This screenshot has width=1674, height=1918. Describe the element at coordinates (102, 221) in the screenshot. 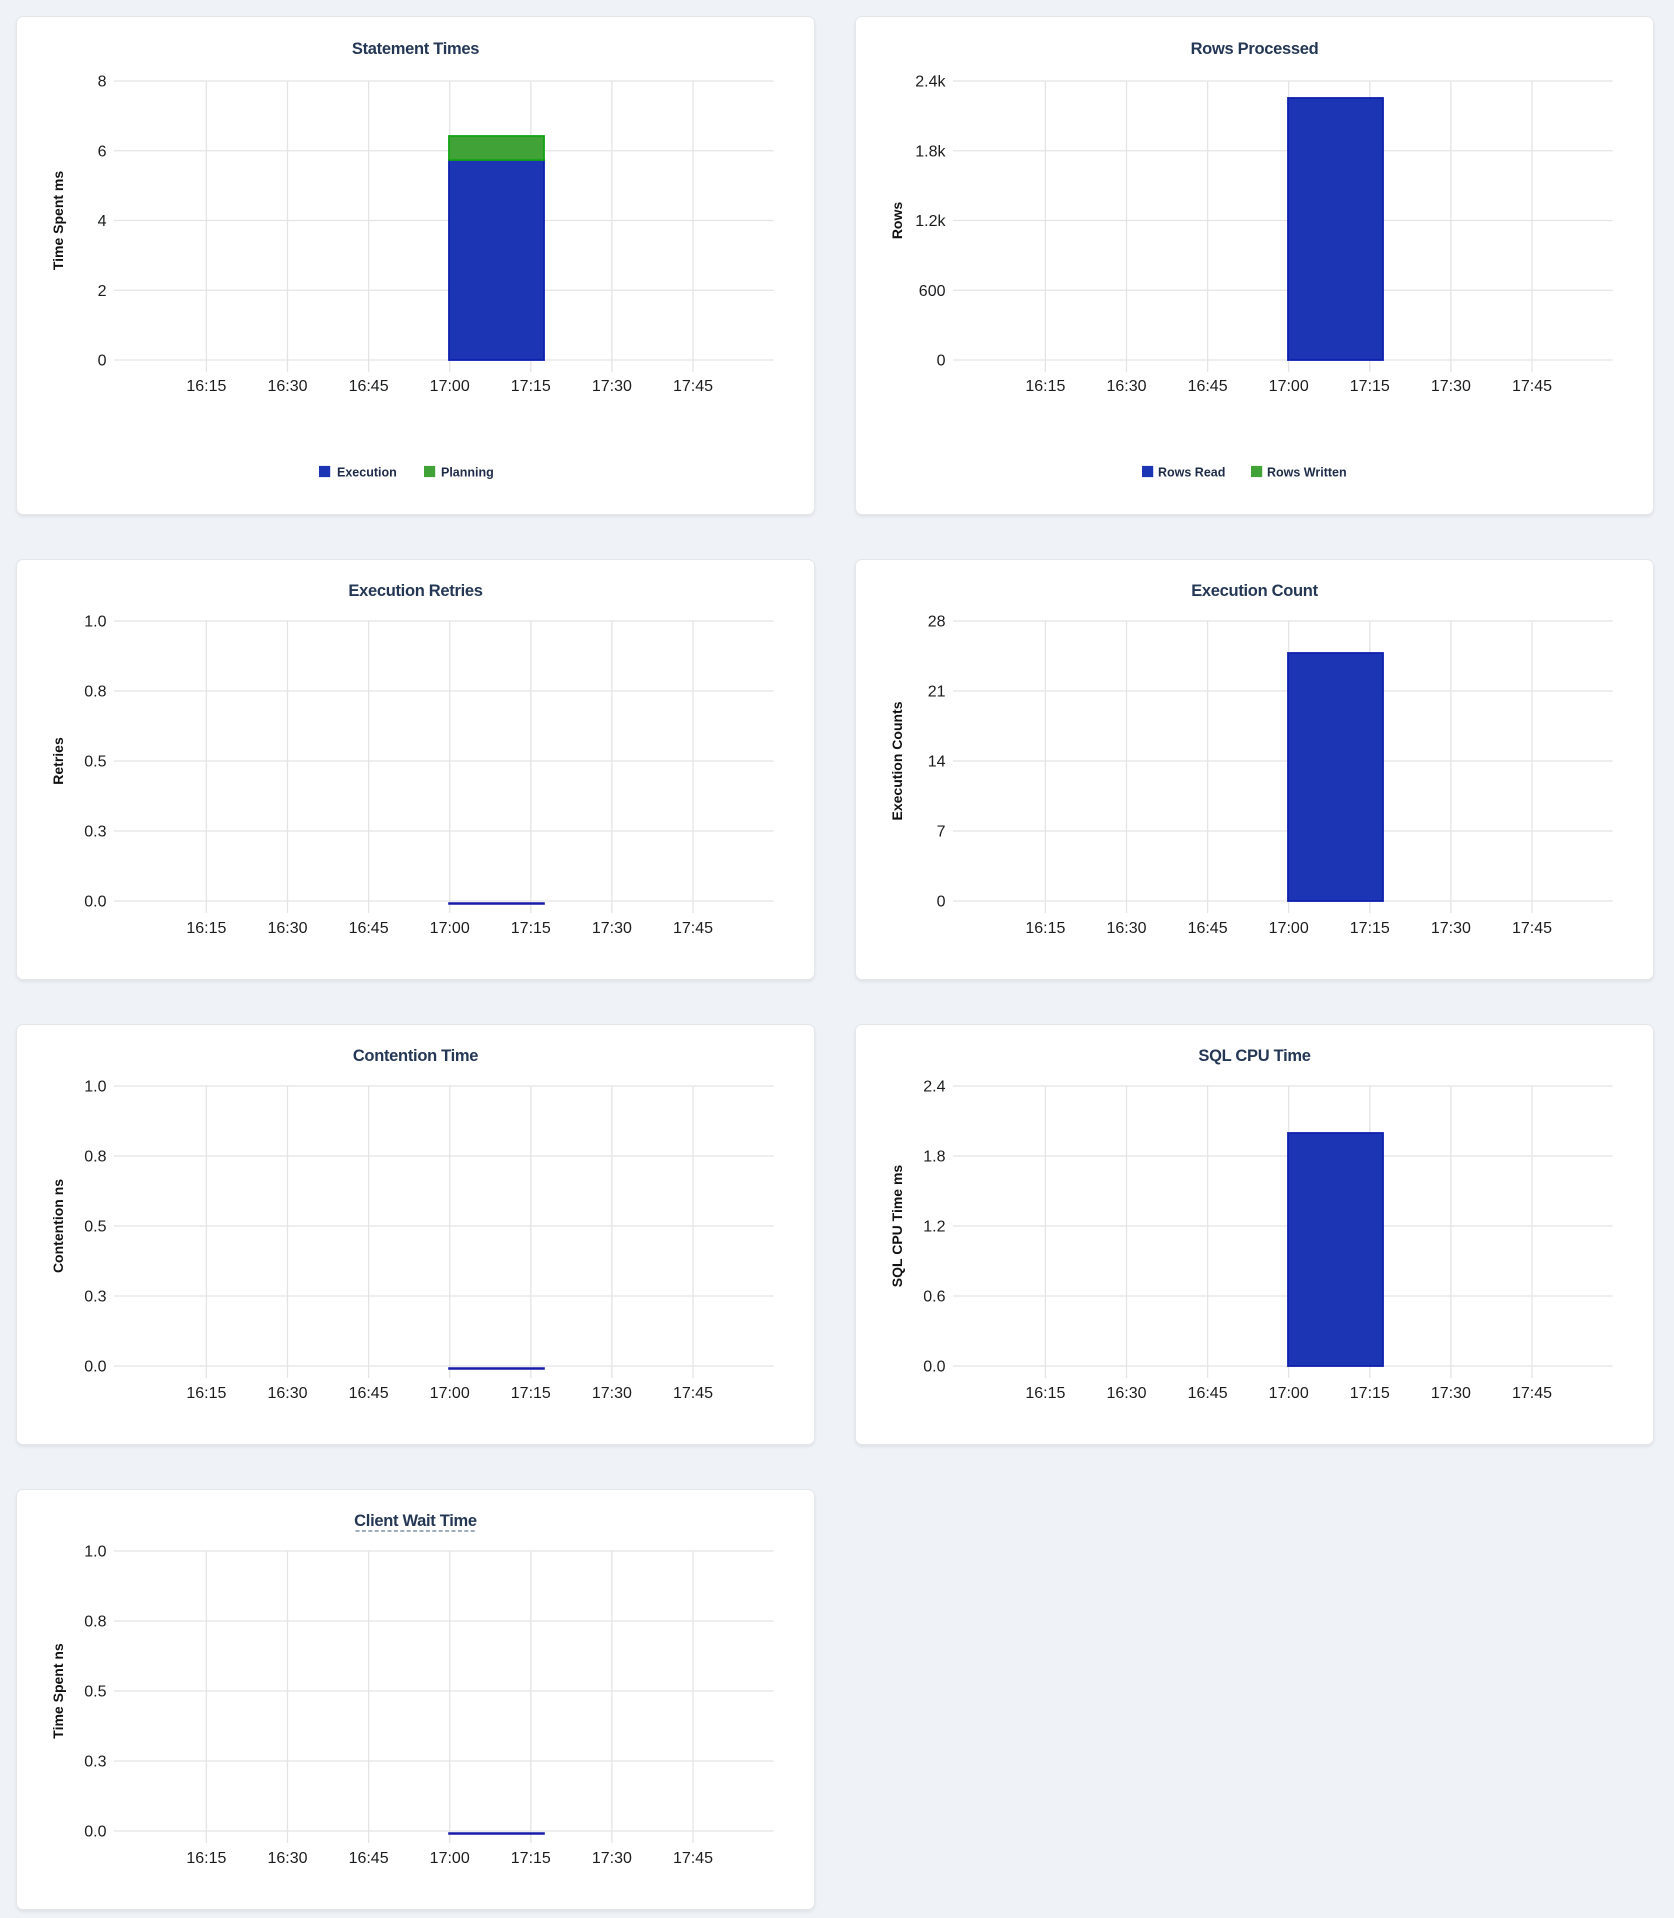

I see `svg-text: 4` at that location.